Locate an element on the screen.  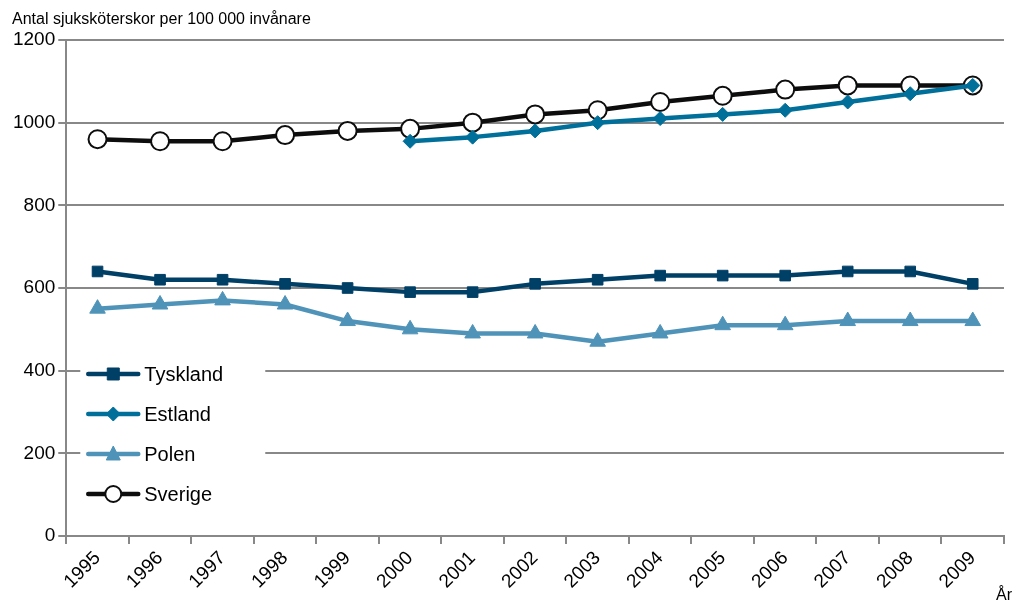
y-tick-label: 800 is located at coordinates (39, 204).